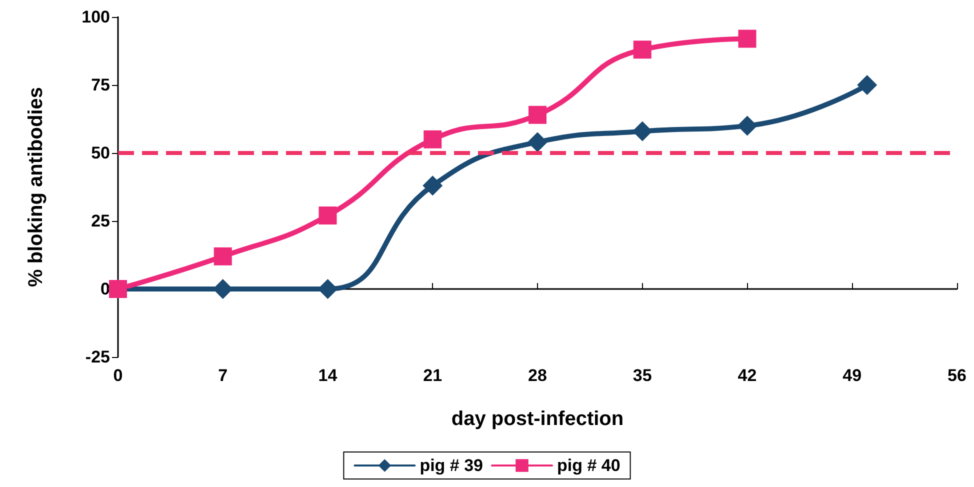  I want to click on x-tick-label: 14, so click(328, 375).